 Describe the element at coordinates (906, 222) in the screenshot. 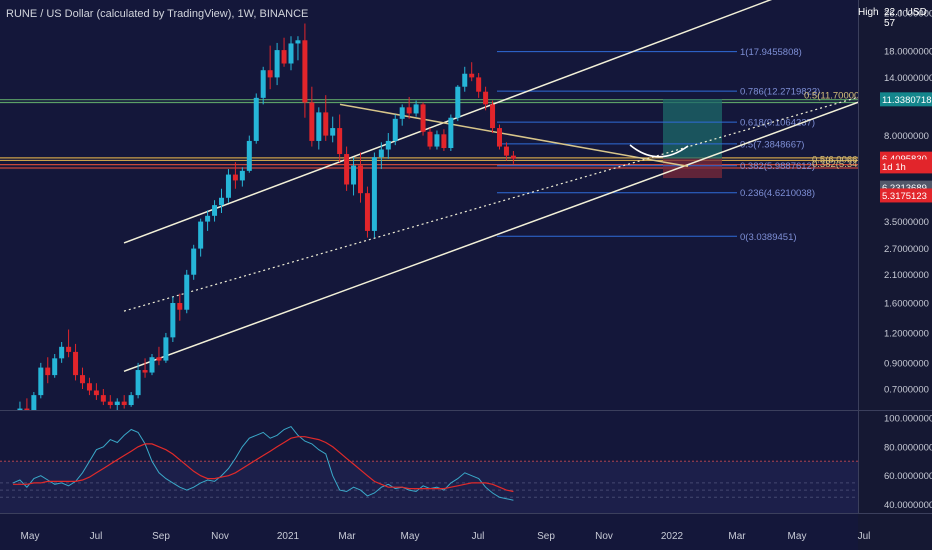

I see `price-tick-label: 3.5000000` at that location.